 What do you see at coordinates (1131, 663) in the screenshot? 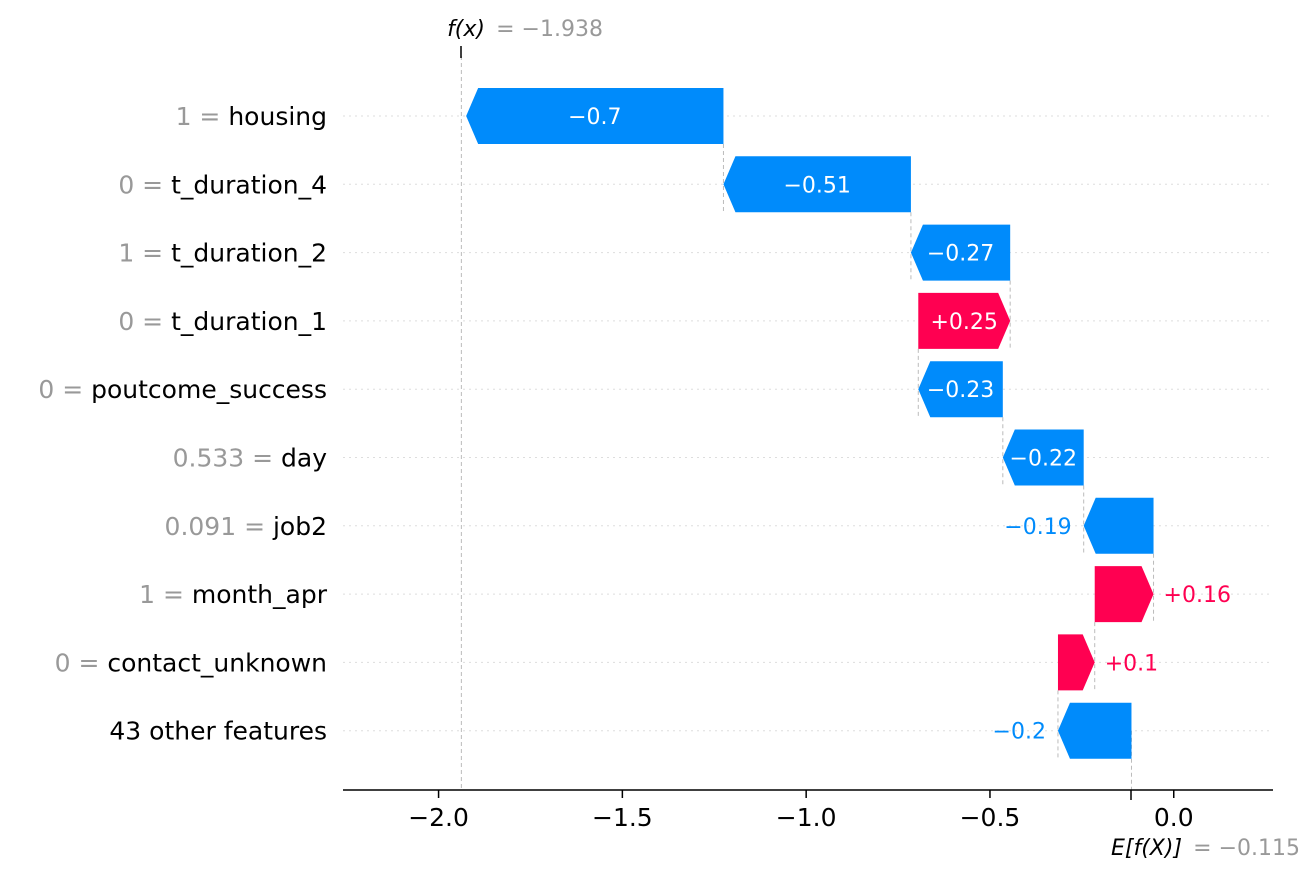
I see `contribution-value-label: +0.1` at bounding box center [1131, 663].